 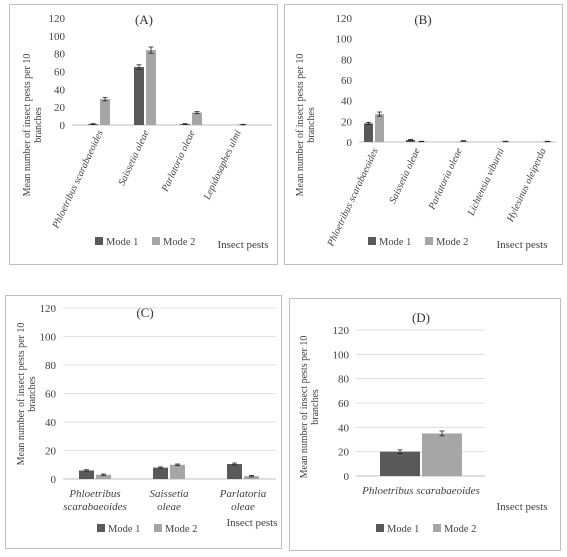 I want to click on panel-title: (A), so click(x=144, y=19).